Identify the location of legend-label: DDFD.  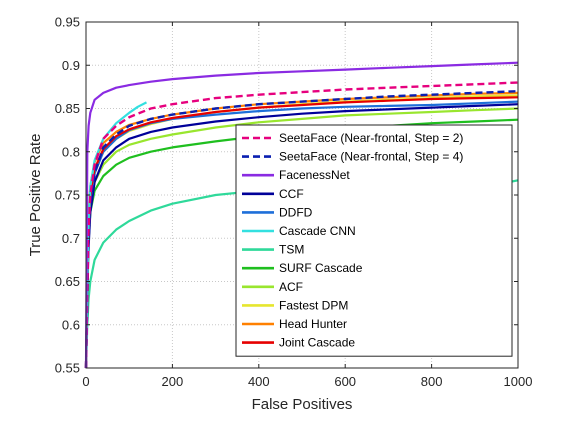
(296, 212).